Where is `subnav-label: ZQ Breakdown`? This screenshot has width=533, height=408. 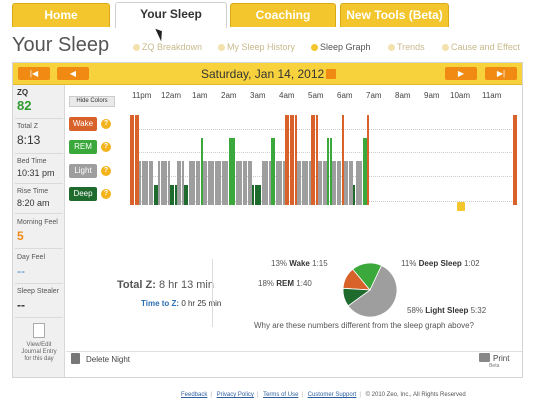
subnav-label: ZQ Breakdown is located at coordinates (172, 47).